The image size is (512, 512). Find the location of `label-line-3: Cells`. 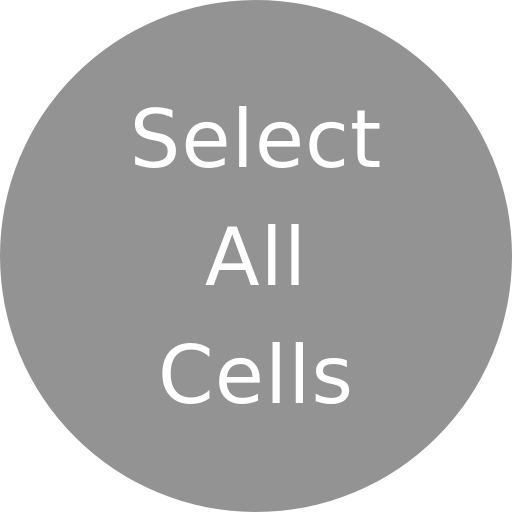

label-line-3: Cells is located at coordinates (256, 375).